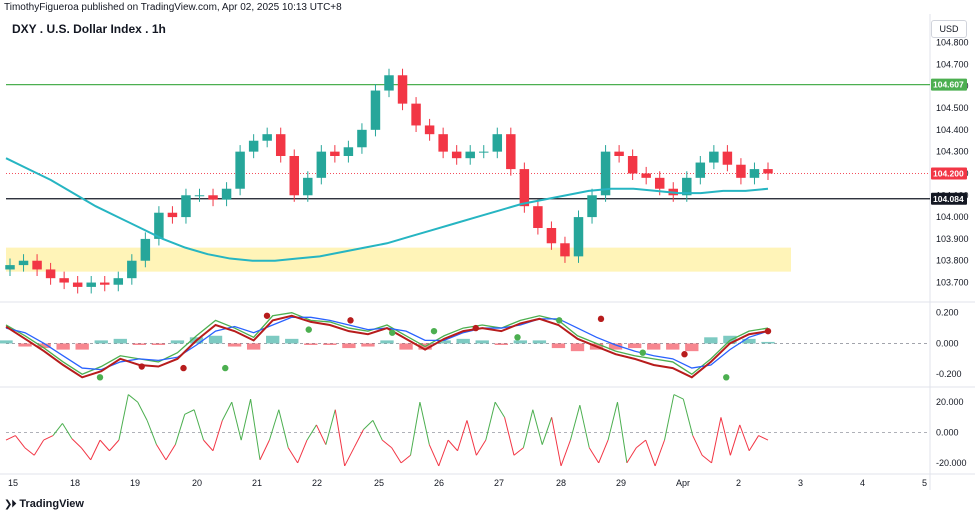 The height and width of the screenshot is (513, 975). Describe the element at coordinates (949, 29) in the screenshot. I see `currency-button: USD` at that location.